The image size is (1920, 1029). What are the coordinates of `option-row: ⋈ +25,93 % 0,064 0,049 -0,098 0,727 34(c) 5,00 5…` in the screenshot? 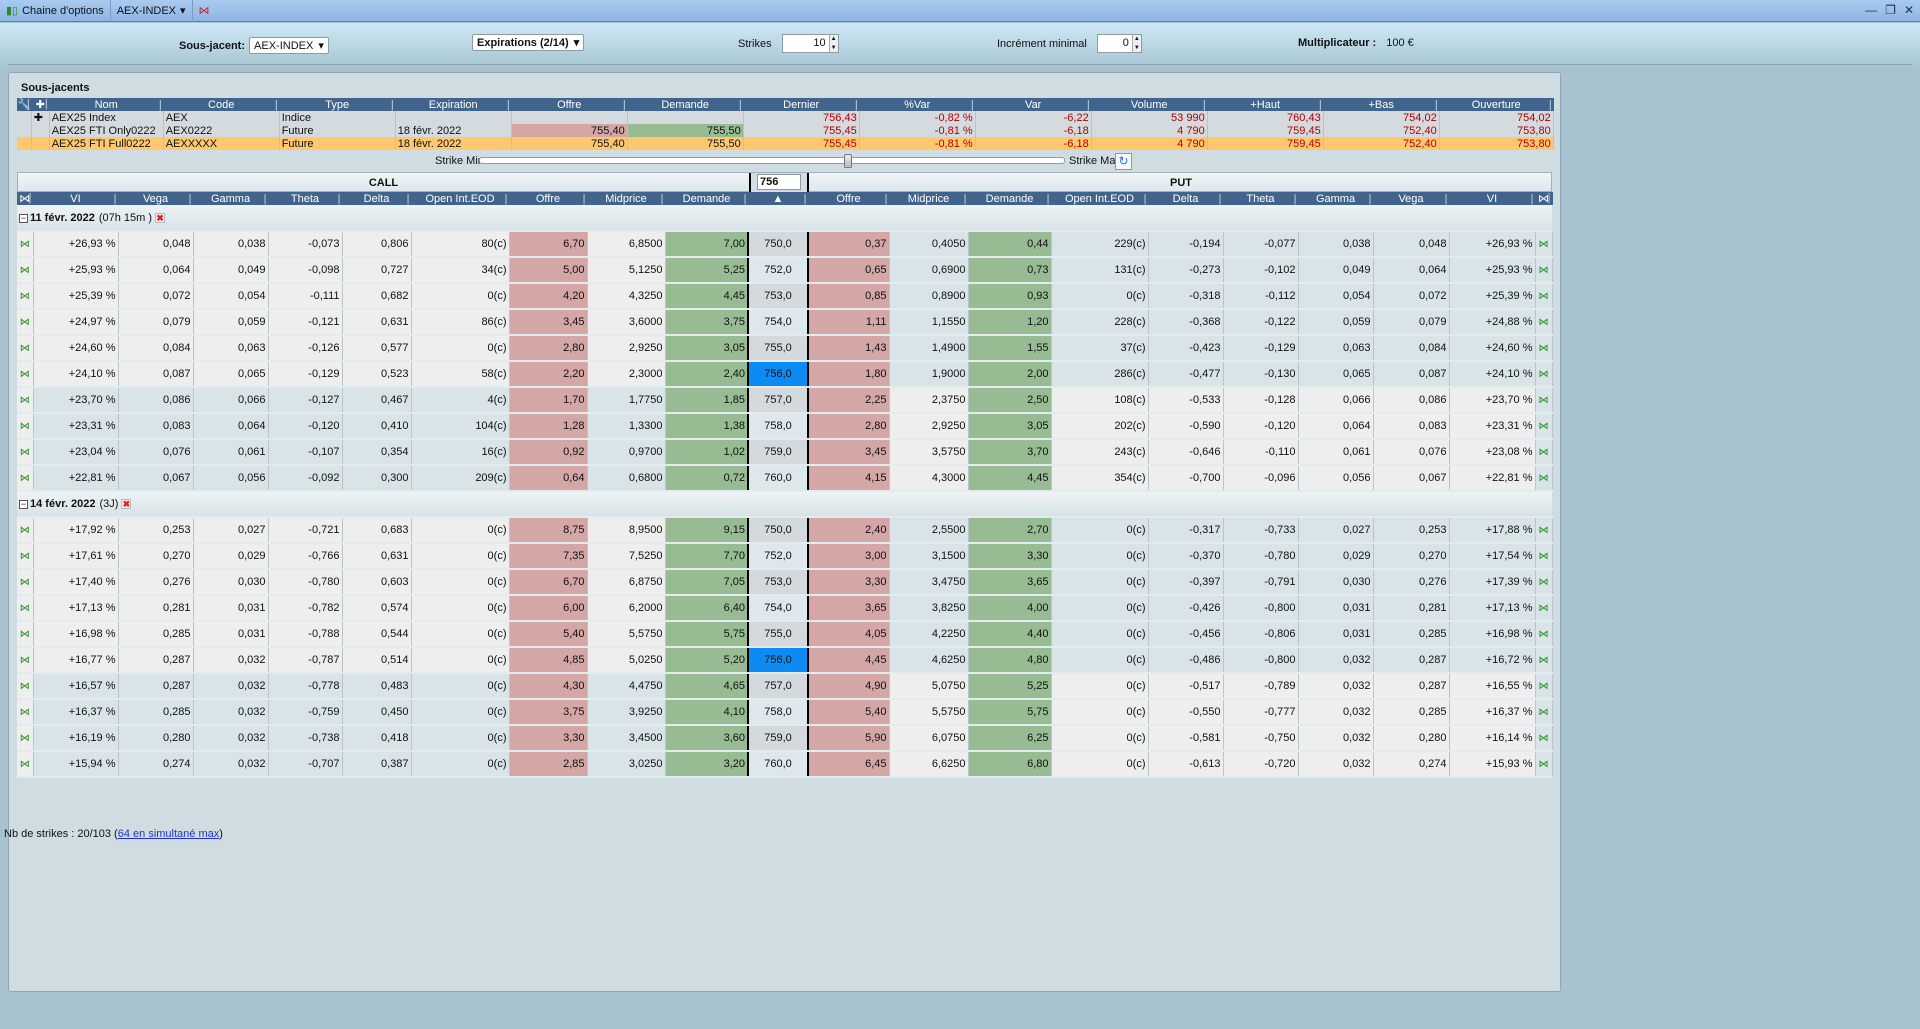 It's located at (785, 270).